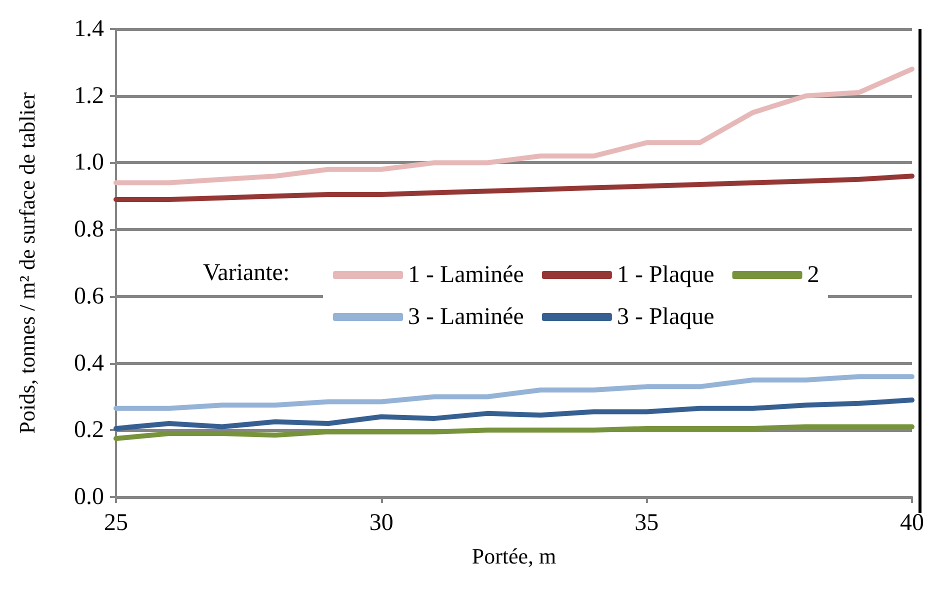 The width and height of the screenshot is (942, 597). What do you see at coordinates (89, 296) in the screenshot?
I see `y-tick-label: 0.6` at bounding box center [89, 296].